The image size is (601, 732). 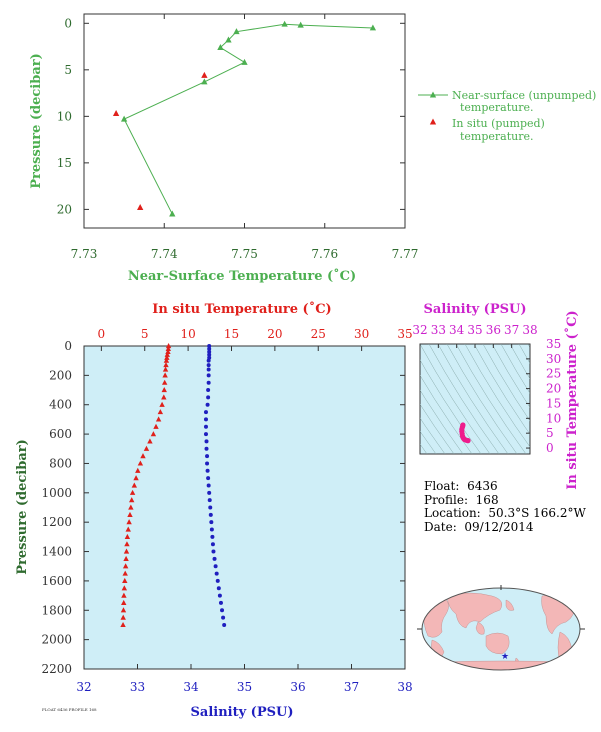 I want to click on ts-y-tick-label: 35, so click(x=553, y=344).